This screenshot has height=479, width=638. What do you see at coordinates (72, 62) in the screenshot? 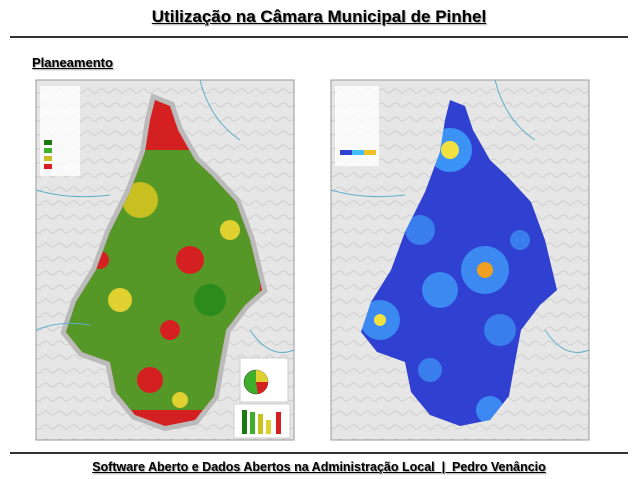
I see `section-title: Planeamento` at bounding box center [72, 62].